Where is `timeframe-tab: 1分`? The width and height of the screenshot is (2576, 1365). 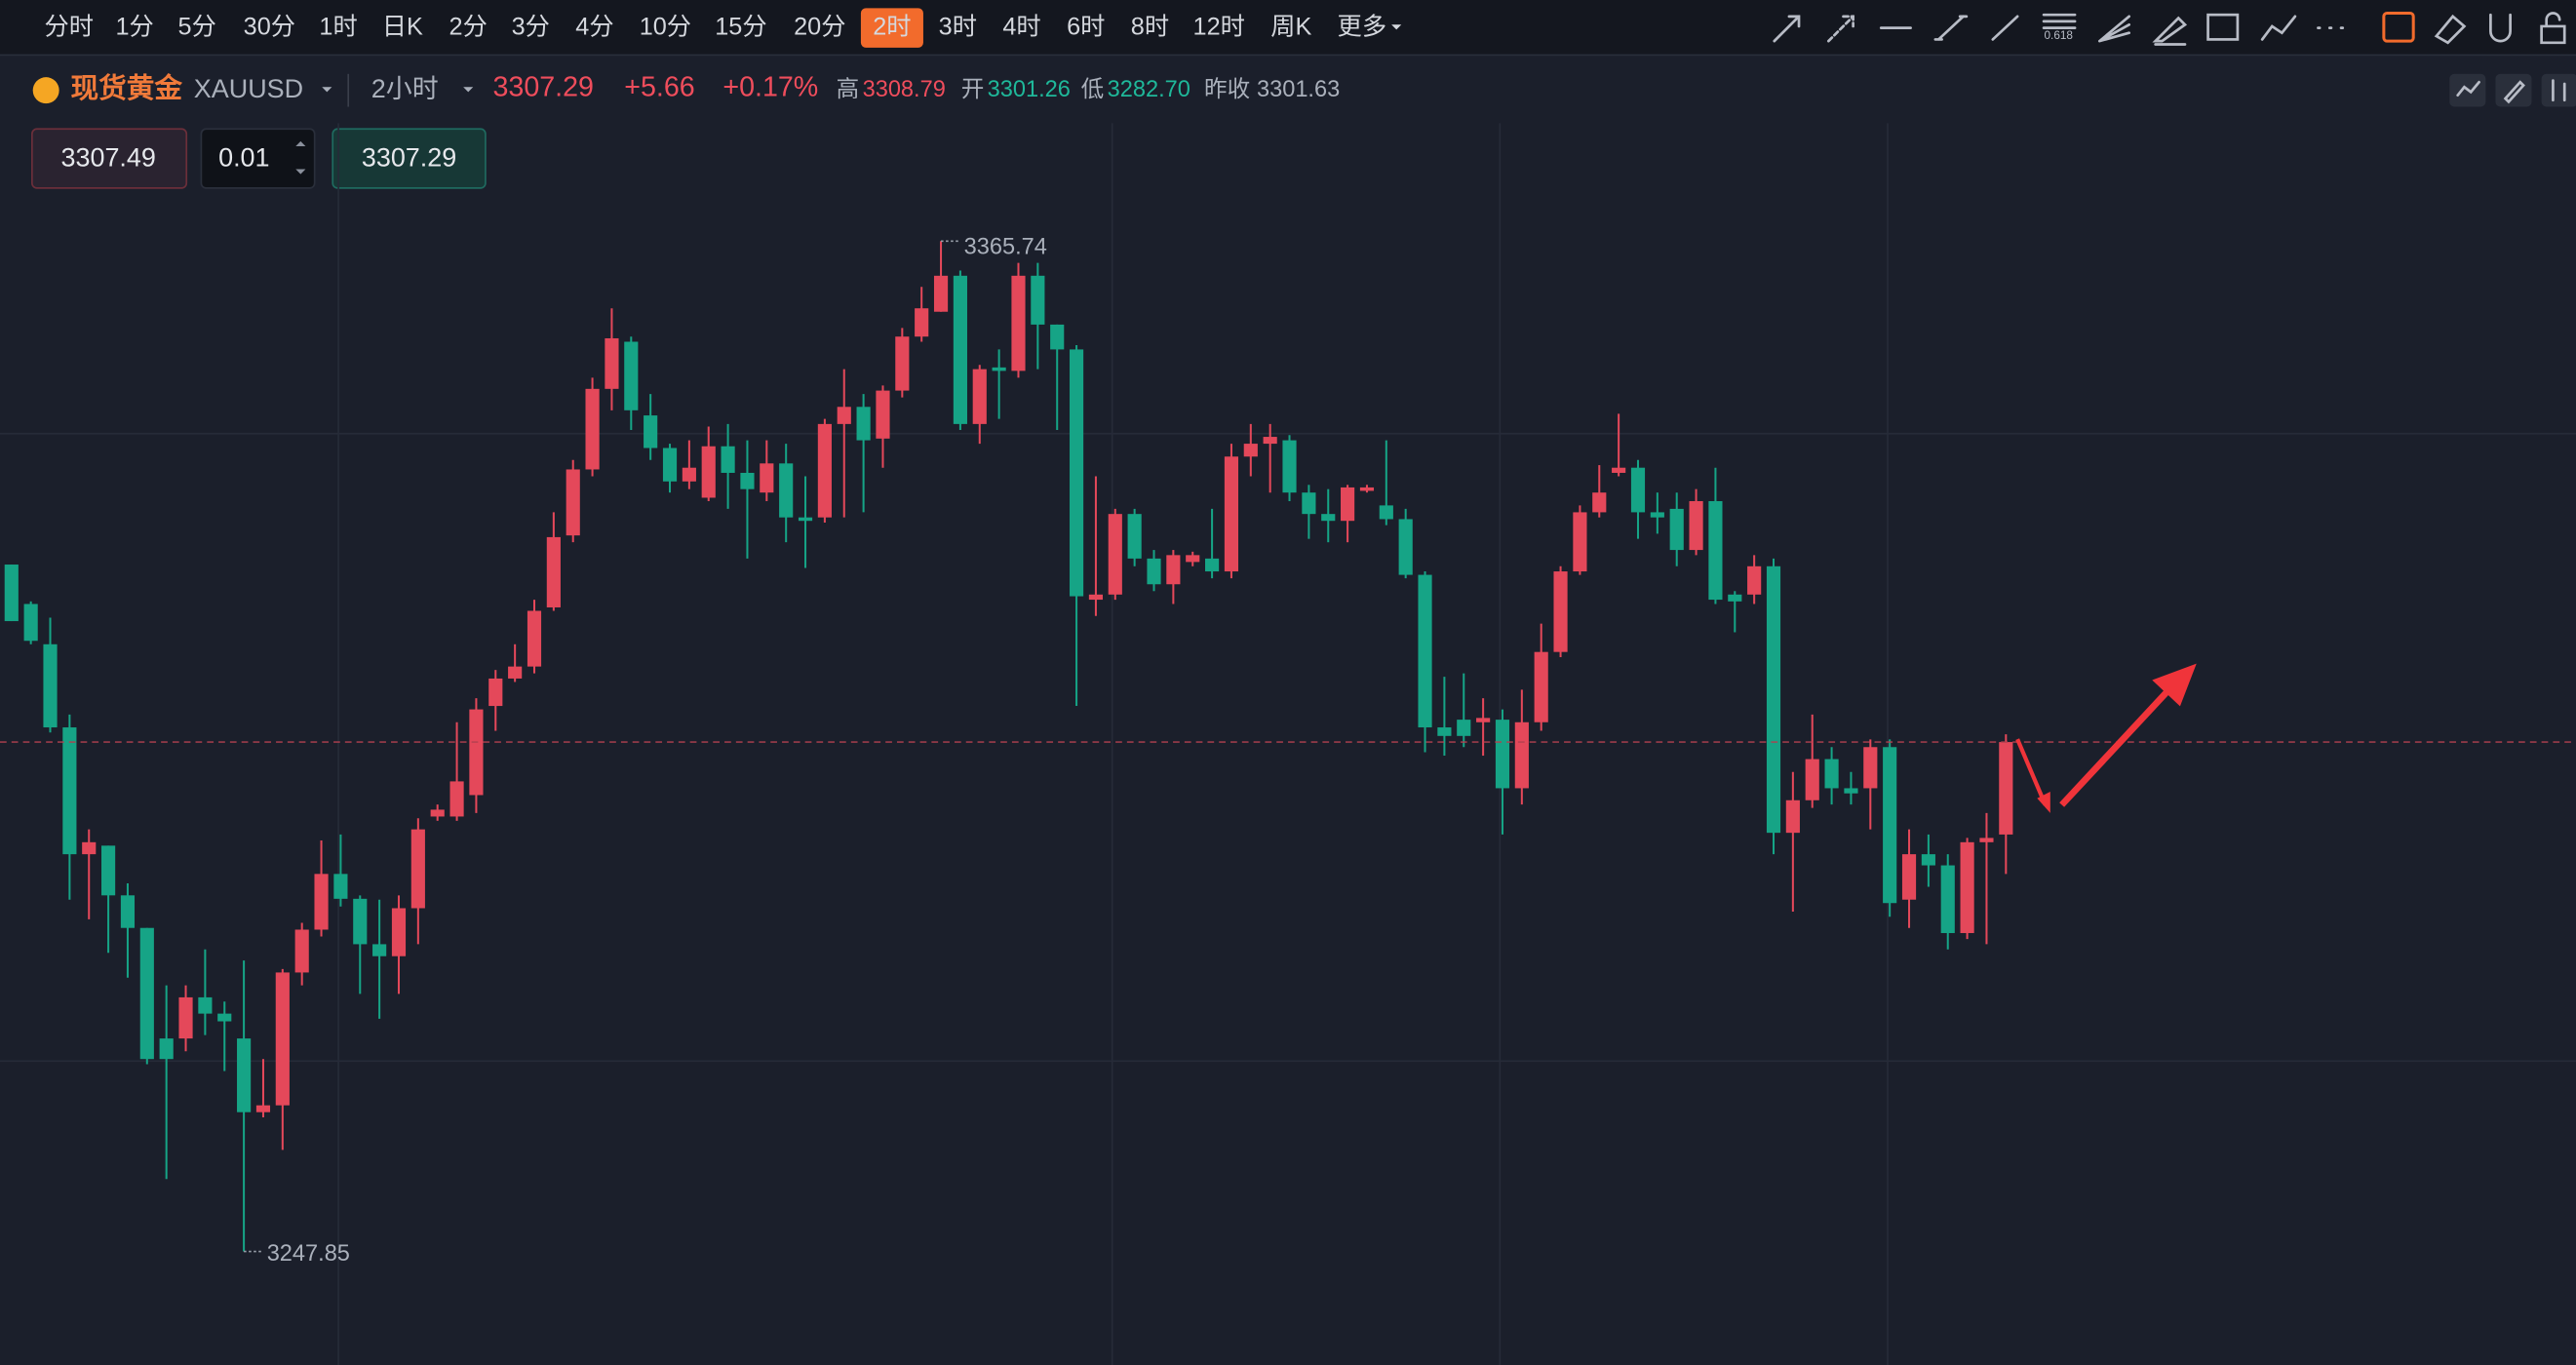 timeframe-tab: 1分 is located at coordinates (135, 26).